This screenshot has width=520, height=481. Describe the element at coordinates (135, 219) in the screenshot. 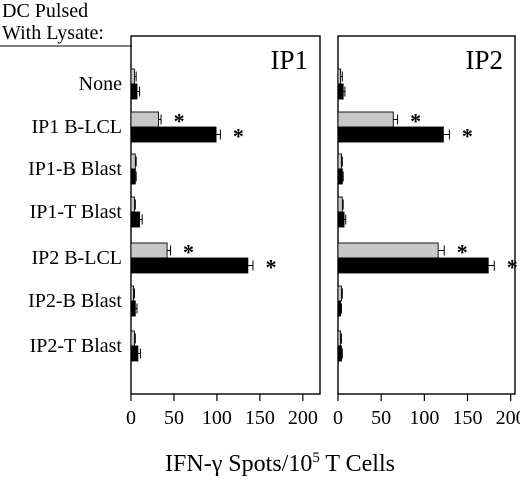

I see `bar-ip1-black-ip1-t-blast` at that location.